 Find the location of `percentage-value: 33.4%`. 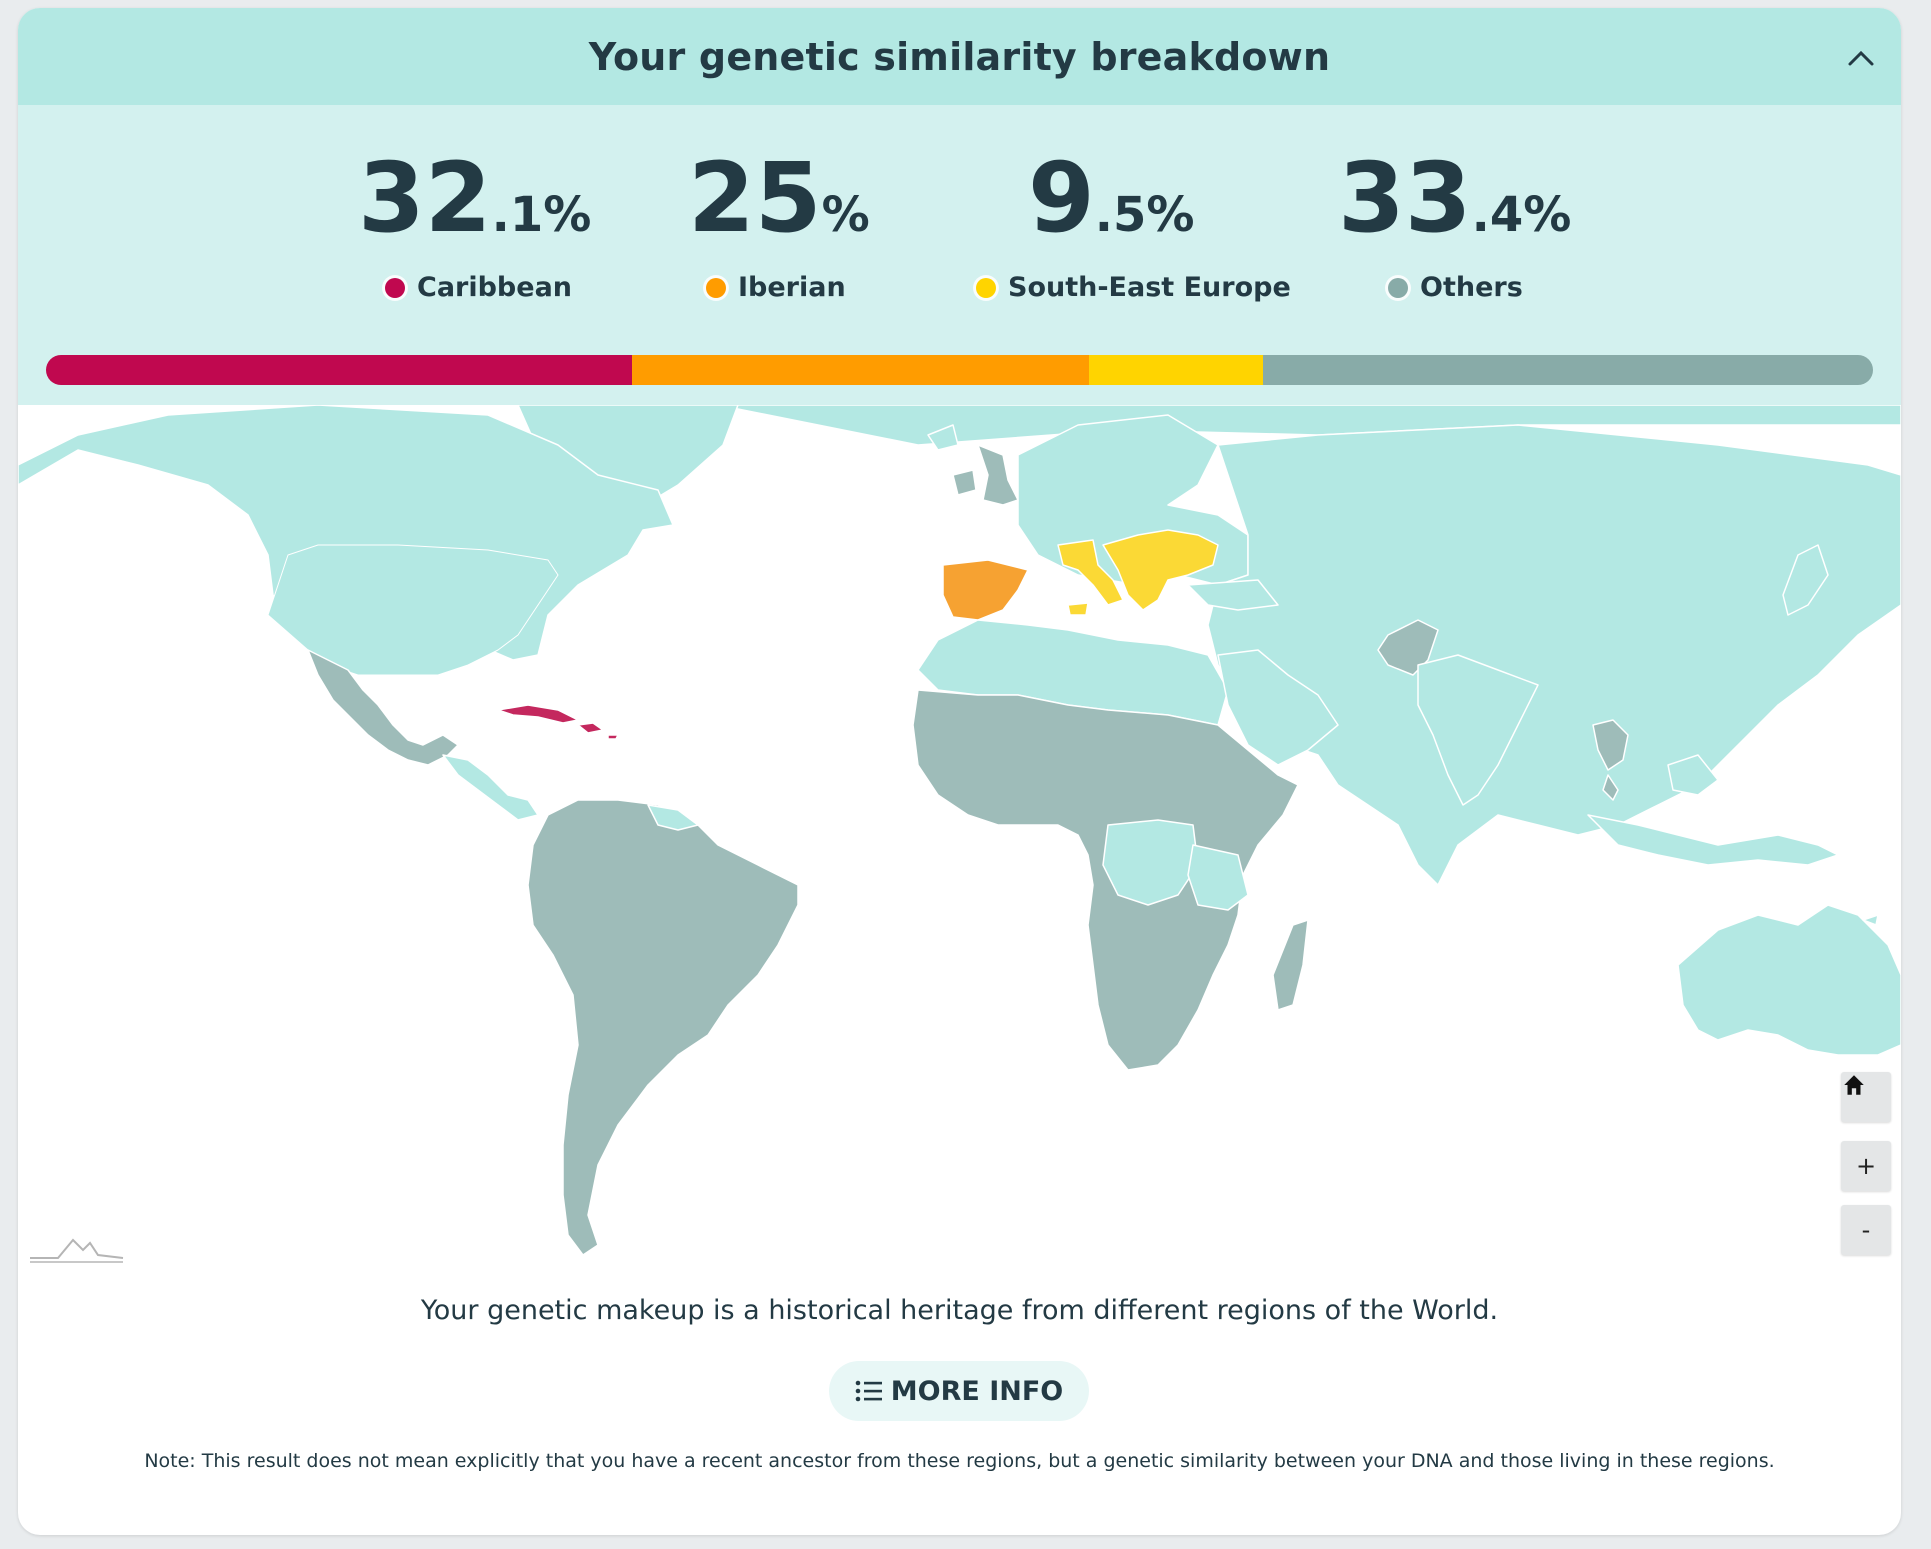

percentage-value: 33.4% is located at coordinates (1455, 198).